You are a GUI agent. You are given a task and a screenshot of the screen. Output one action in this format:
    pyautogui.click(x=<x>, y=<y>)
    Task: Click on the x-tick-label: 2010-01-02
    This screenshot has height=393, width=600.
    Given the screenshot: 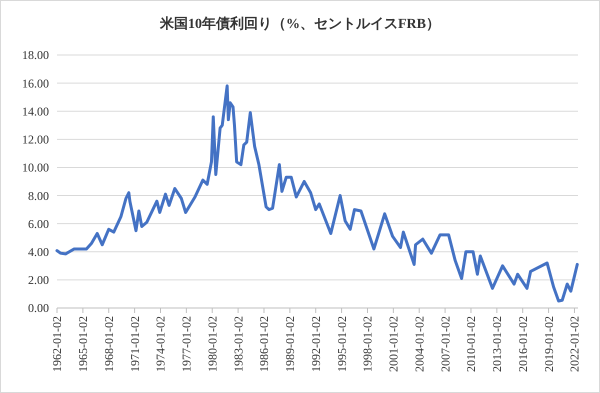 What is the action you would take?
    pyautogui.click(x=471, y=344)
    